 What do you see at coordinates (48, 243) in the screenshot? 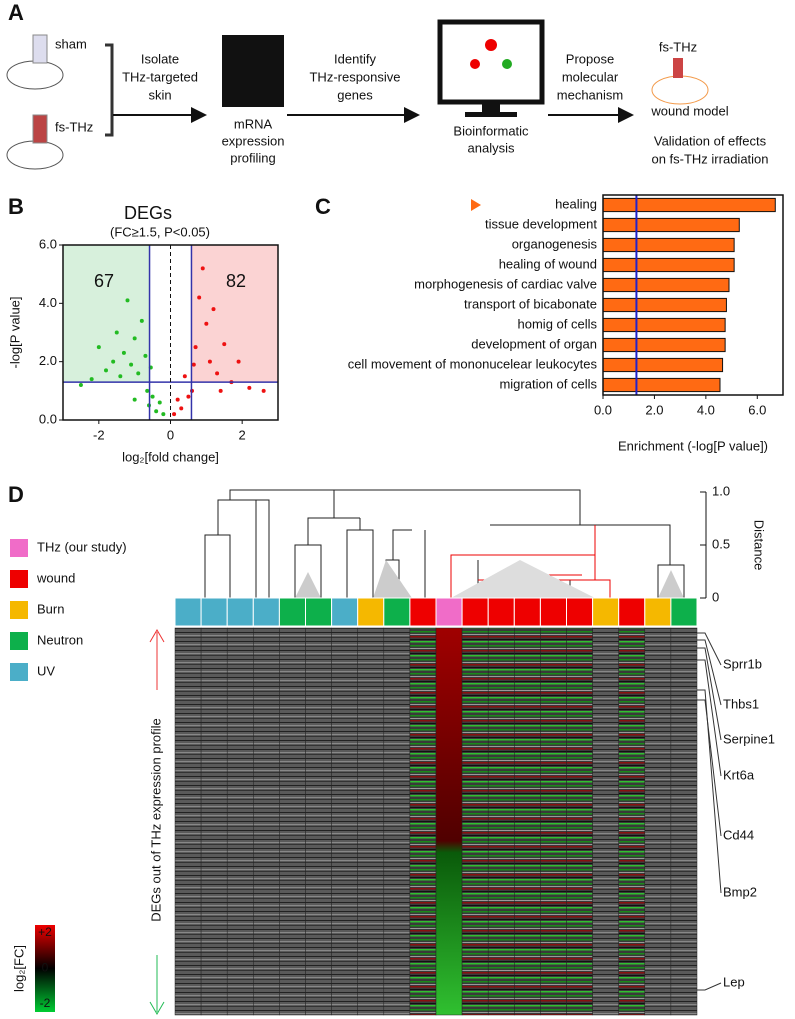
I see `y-tick-label: 6.0` at bounding box center [48, 243].